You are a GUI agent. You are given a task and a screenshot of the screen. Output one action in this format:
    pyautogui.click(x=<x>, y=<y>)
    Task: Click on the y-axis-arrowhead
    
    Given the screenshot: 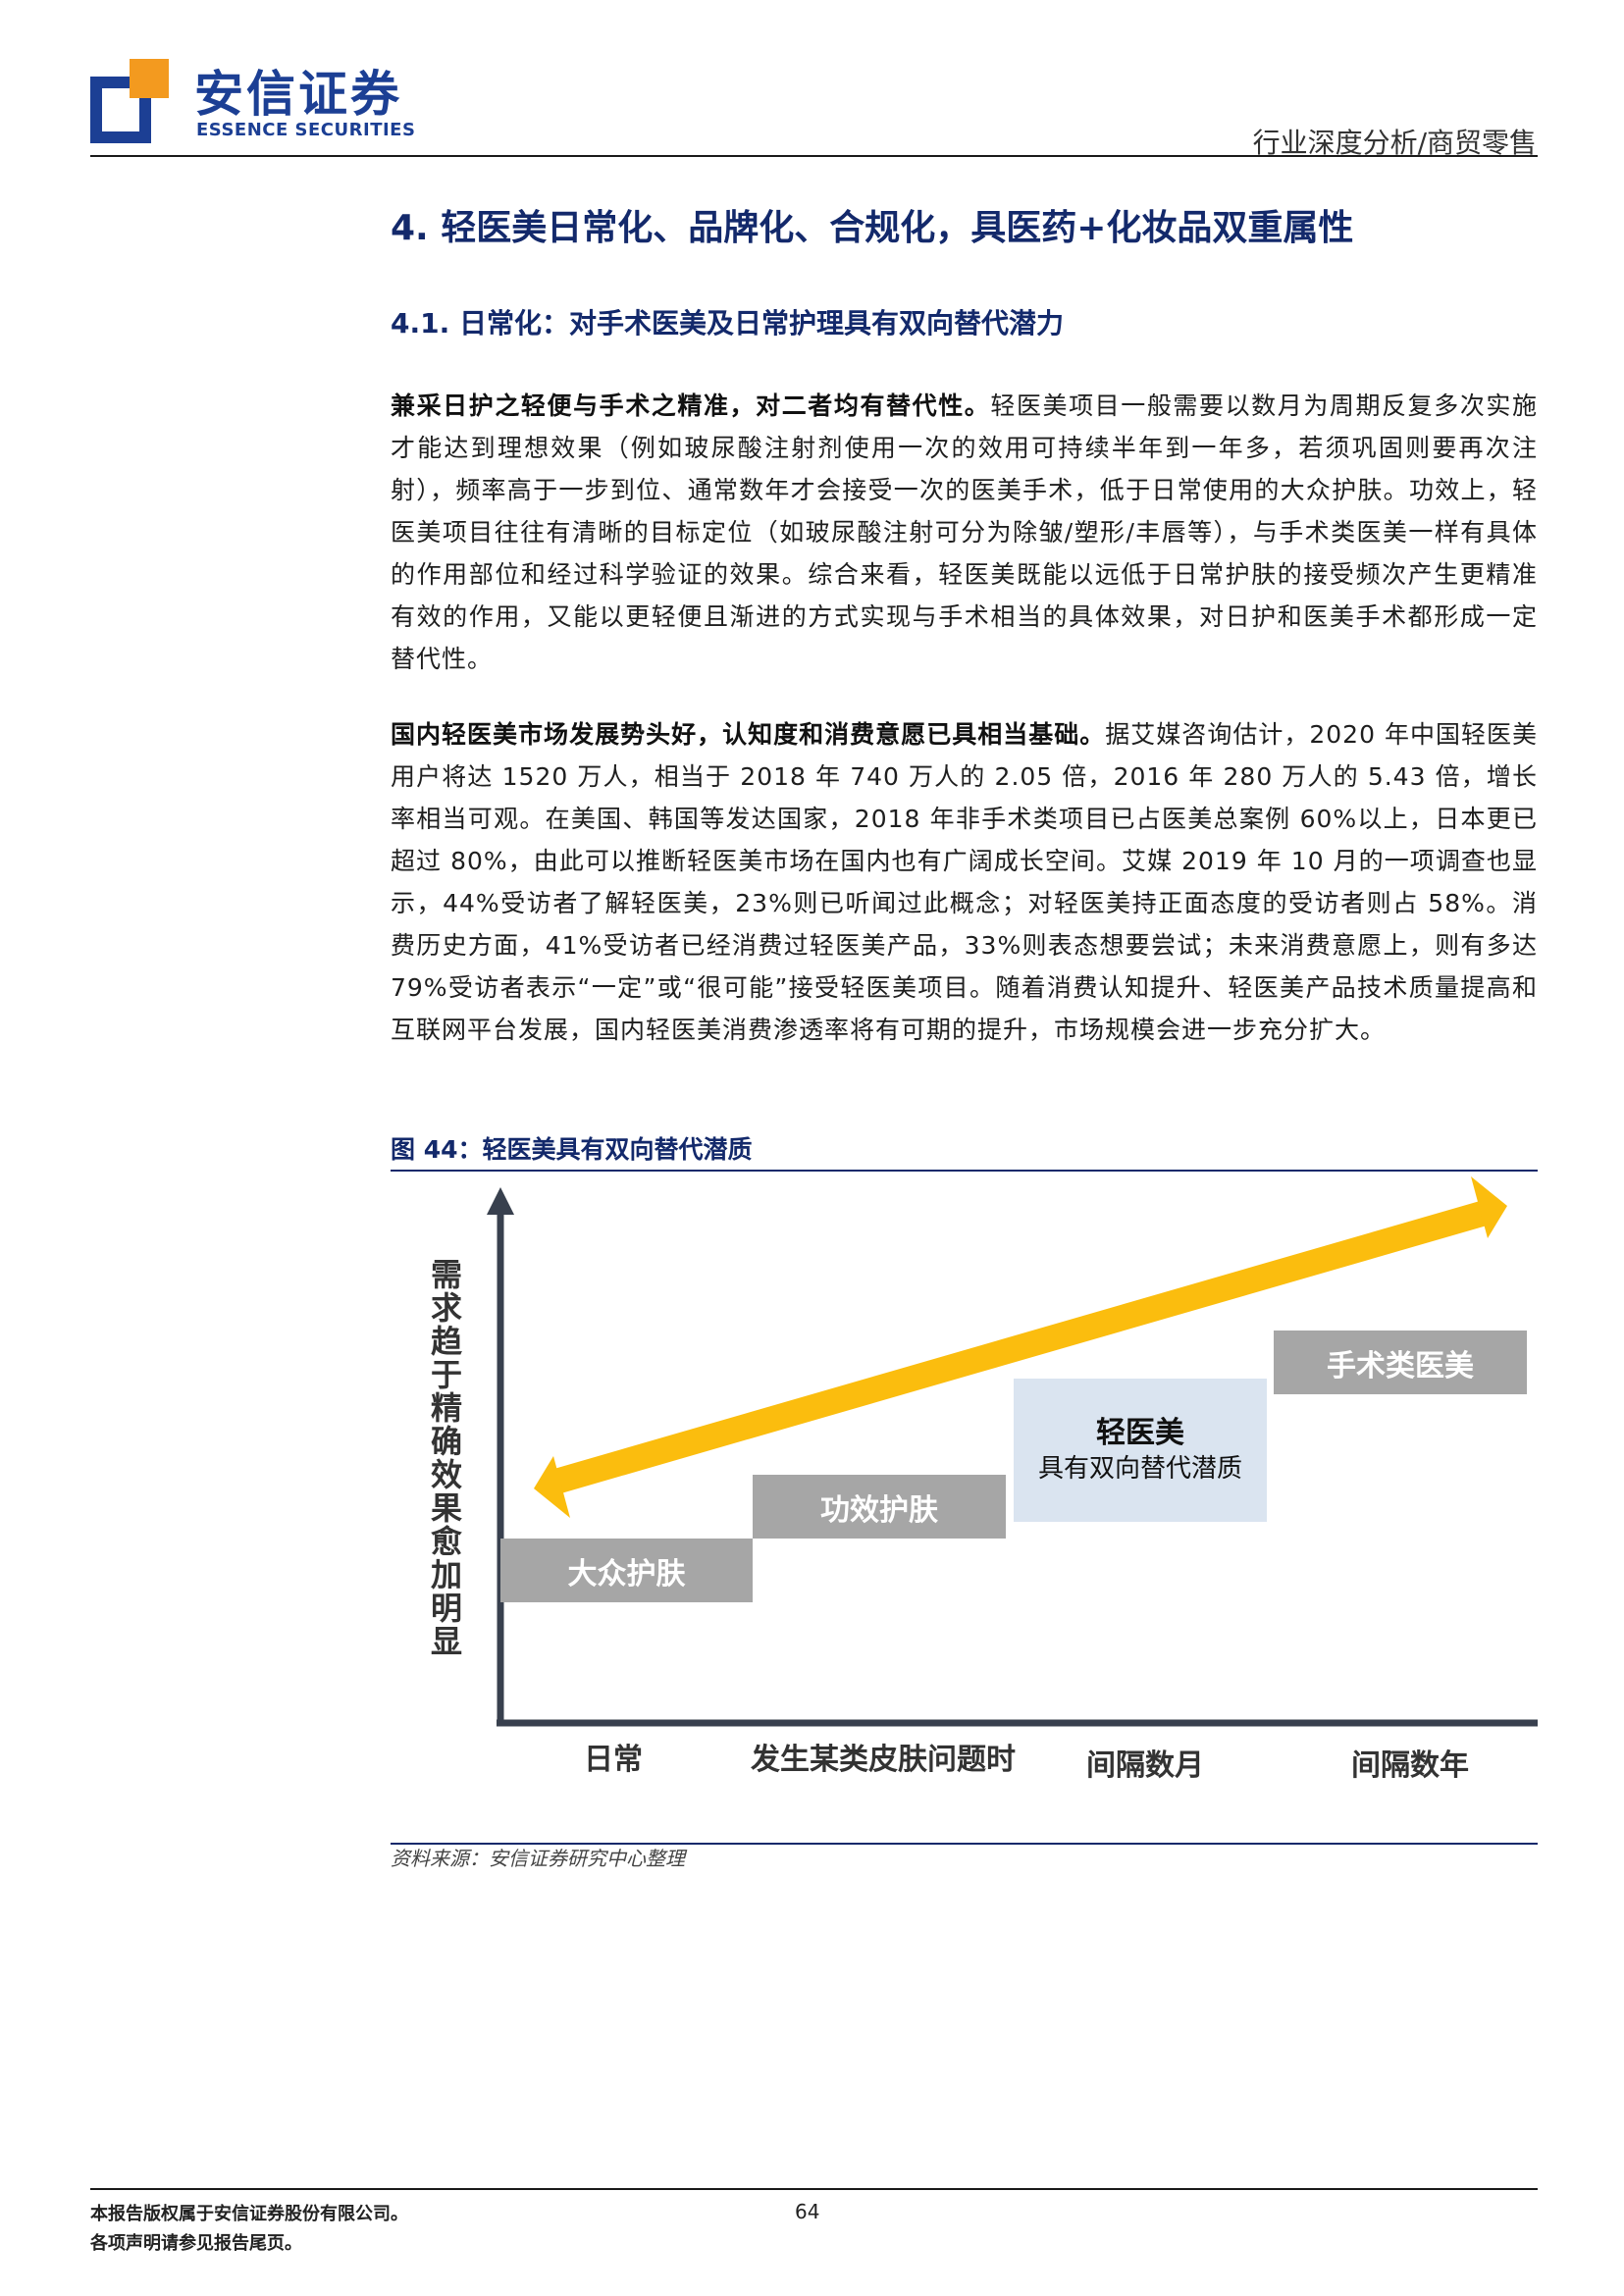 What is the action you would take?
    pyautogui.click(x=500, y=1201)
    